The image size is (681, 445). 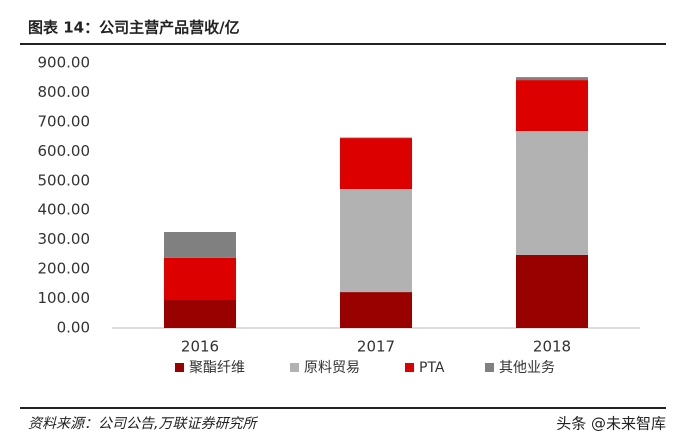 What do you see at coordinates (64, 180) in the screenshot?
I see `y-tick-label: 500.00` at bounding box center [64, 180].